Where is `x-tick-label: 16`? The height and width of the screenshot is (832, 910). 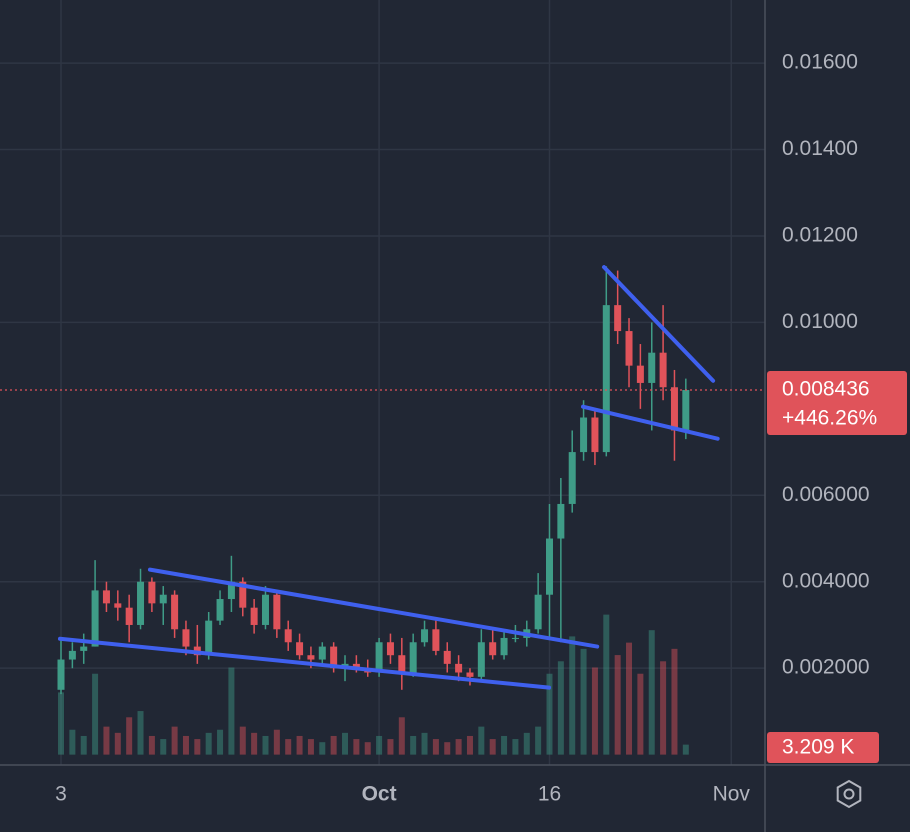
x-tick-label: 16 is located at coordinates (549, 794).